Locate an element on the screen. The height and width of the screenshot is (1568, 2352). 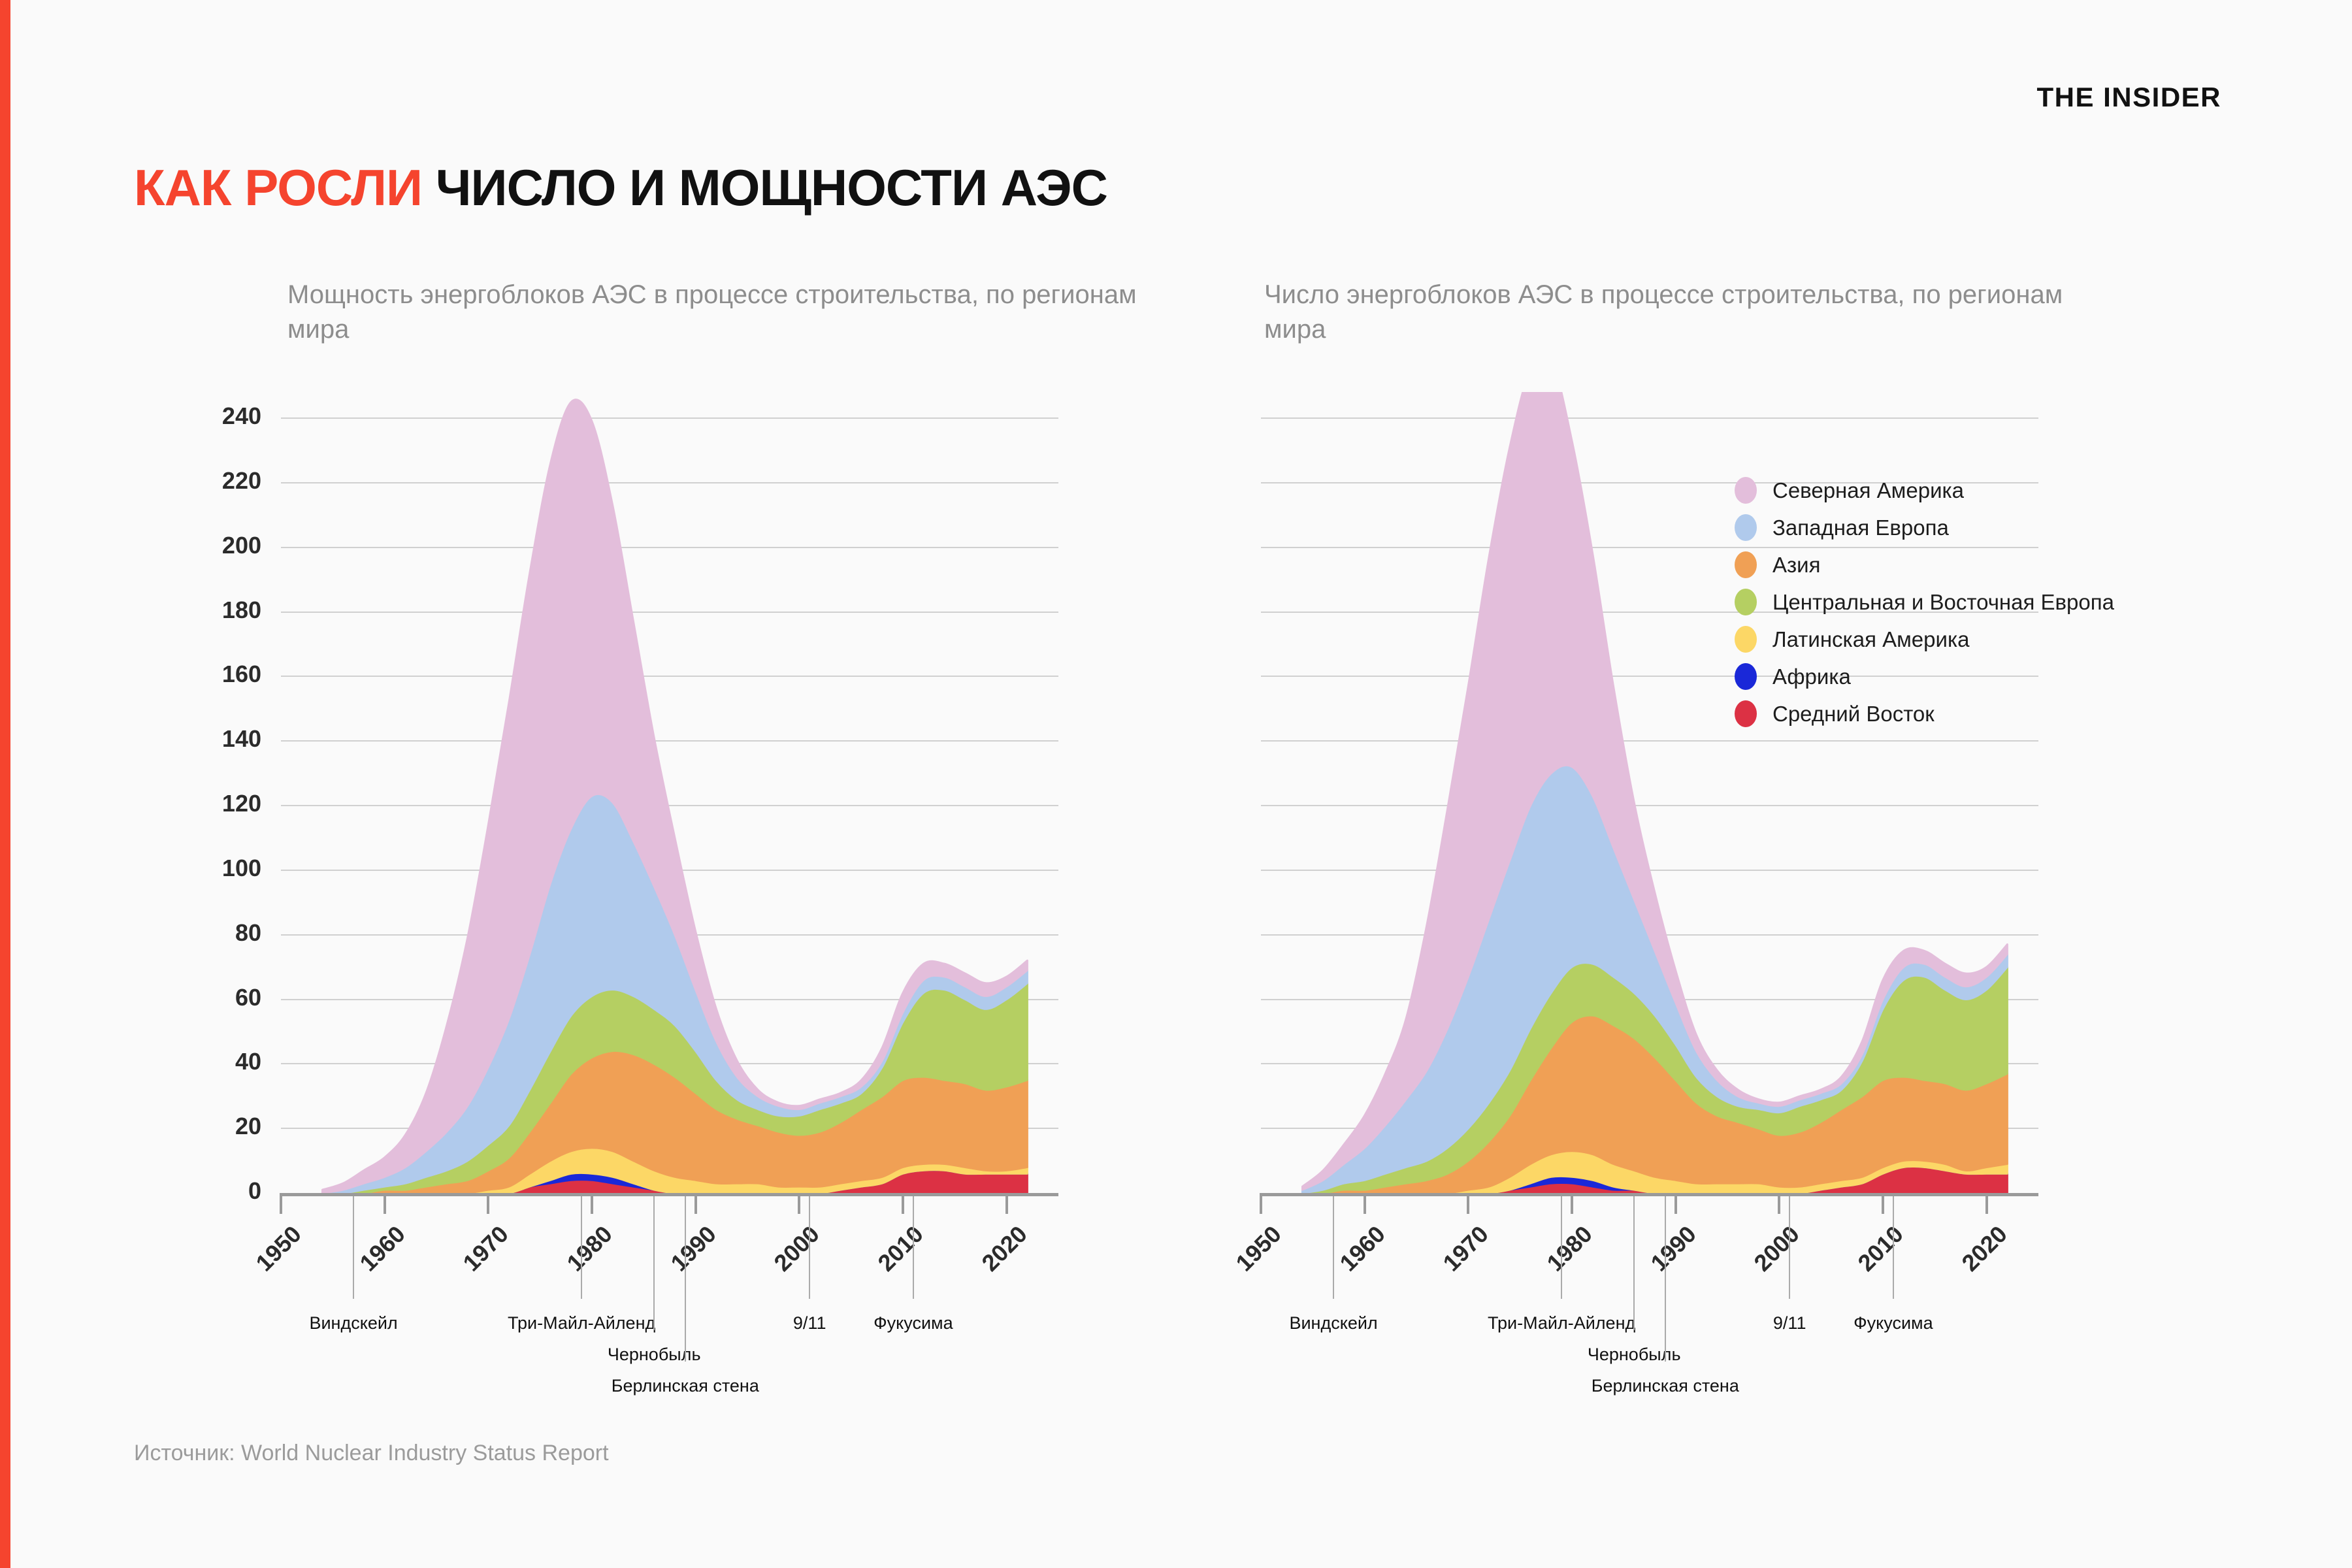
y-axis-tick-label: 160 is located at coordinates (241, 674).